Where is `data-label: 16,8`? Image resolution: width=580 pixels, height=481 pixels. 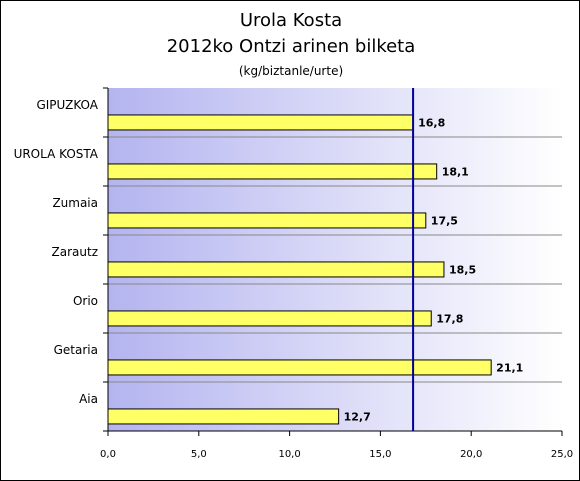 data-label: 16,8 is located at coordinates (431, 122).